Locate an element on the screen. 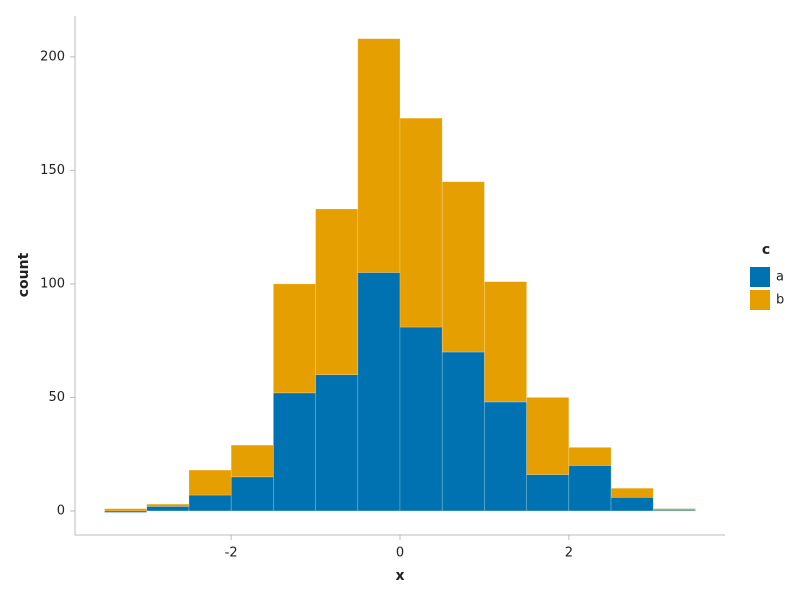  y-tick-label: 100 is located at coordinates (52, 283).